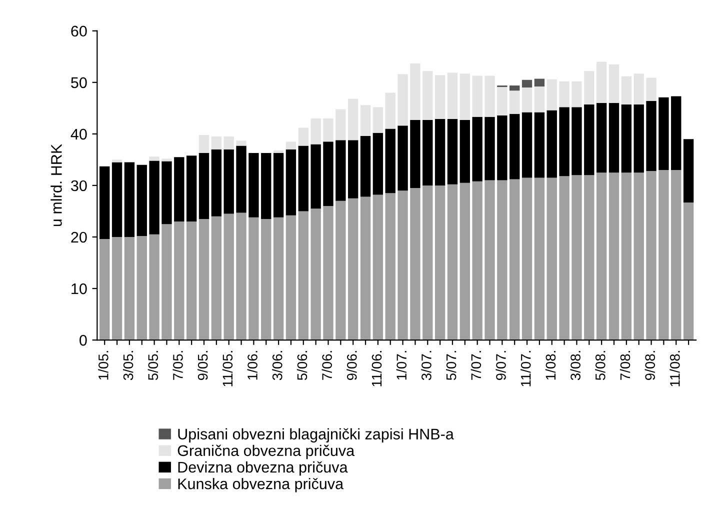 The width and height of the screenshot is (725, 506). What do you see at coordinates (451, 365) in the screenshot?
I see `x-tick-label: 5/07.` at bounding box center [451, 365].